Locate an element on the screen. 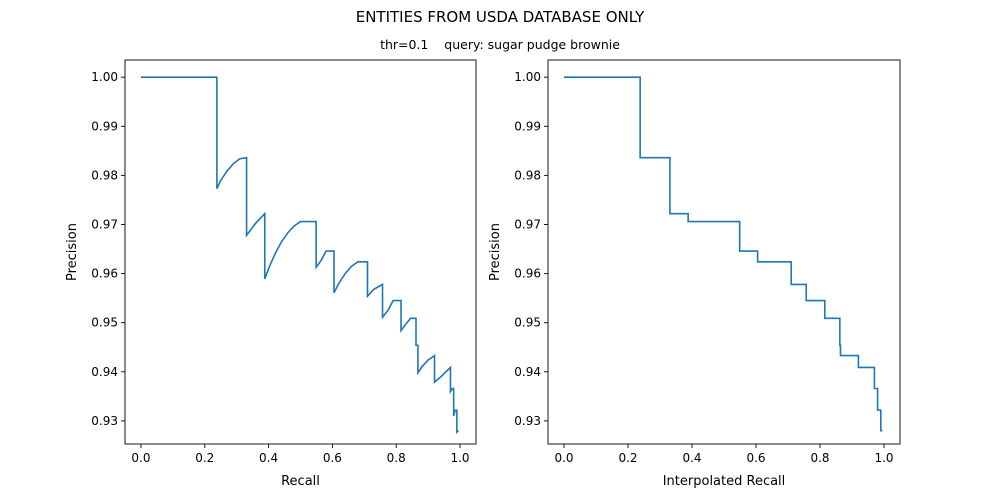 This screenshot has height=500, width=1000. figure-subtitle: thr=0.1 query: sugar pudge brownie is located at coordinates (500, 44).